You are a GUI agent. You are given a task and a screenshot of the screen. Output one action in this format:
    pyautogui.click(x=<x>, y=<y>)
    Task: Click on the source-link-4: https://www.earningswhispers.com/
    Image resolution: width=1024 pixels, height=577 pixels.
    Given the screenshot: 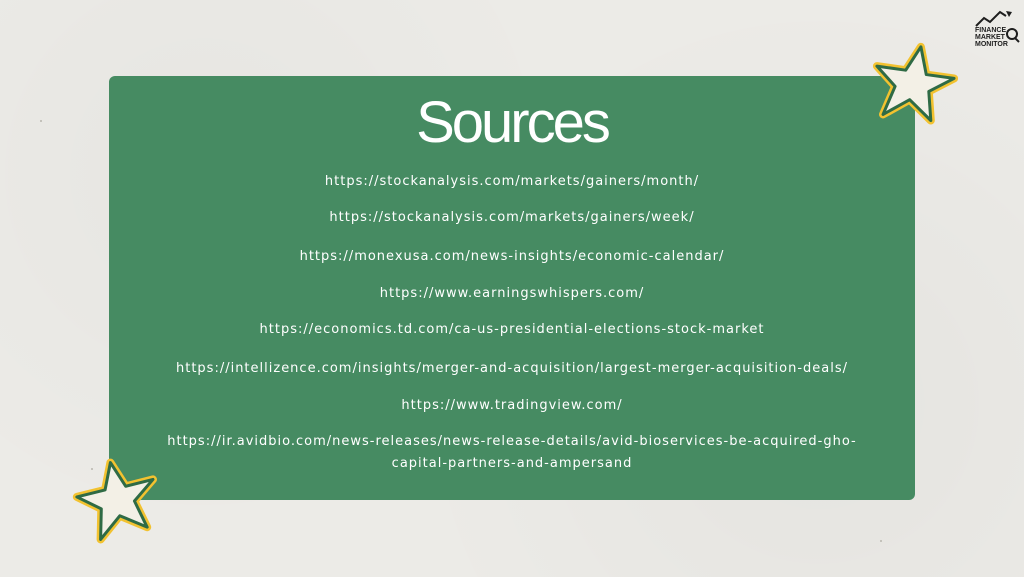 What is the action you would take?
    pyautogui.click(x=512, y=293)
    